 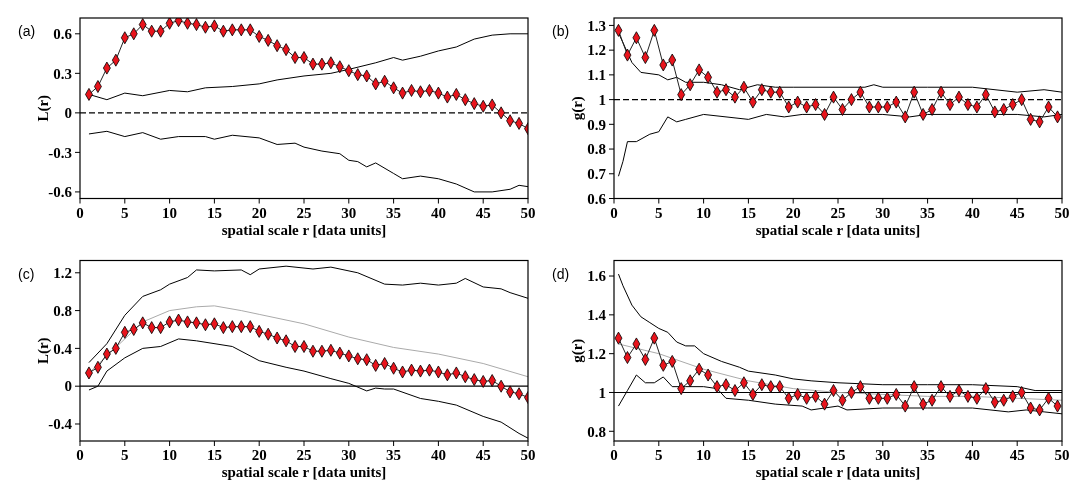 I want to click on y-tick-label: -0.3, so click(x=60, y=152).